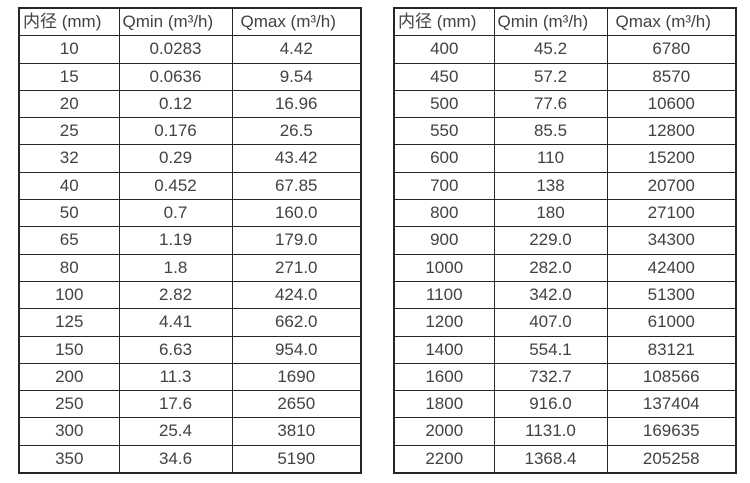 Image resolution: width=750 pixels, height=483 pixels. Describe the element at coordinates (444, 240) in the screenshot. I see `cell-diameter: 900` at that location.